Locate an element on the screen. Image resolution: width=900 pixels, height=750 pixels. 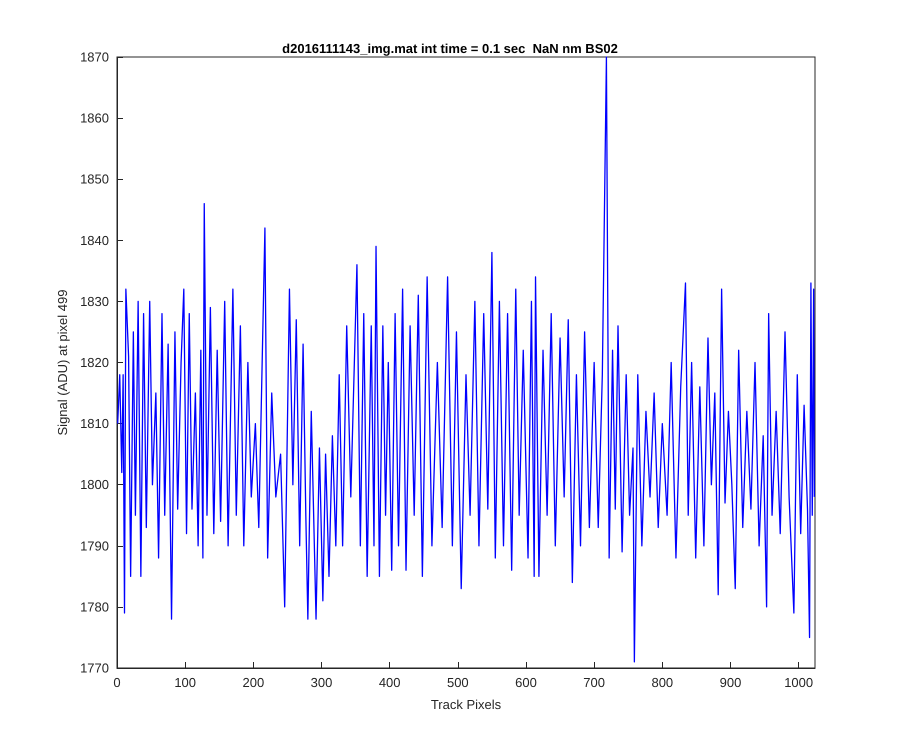
x-tick-label: 600 is located at coordinates (526, 682).